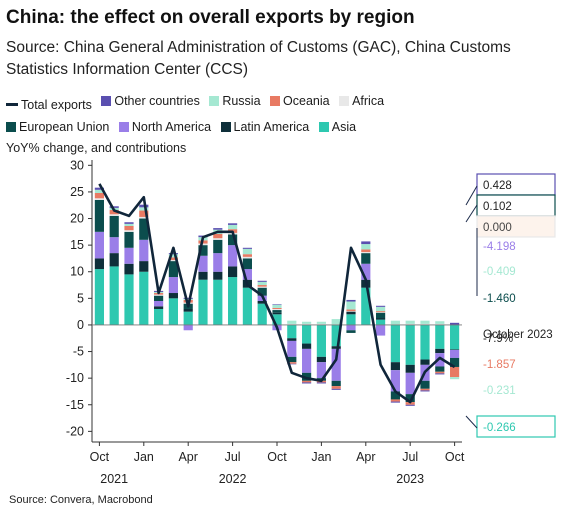 Image resolution: width=567 pixels, height=520 pixels. What do you see at coordinates (77, 272) in the screenshot?
I see `y-tick-label: 10` at bounding box center [77, 272].